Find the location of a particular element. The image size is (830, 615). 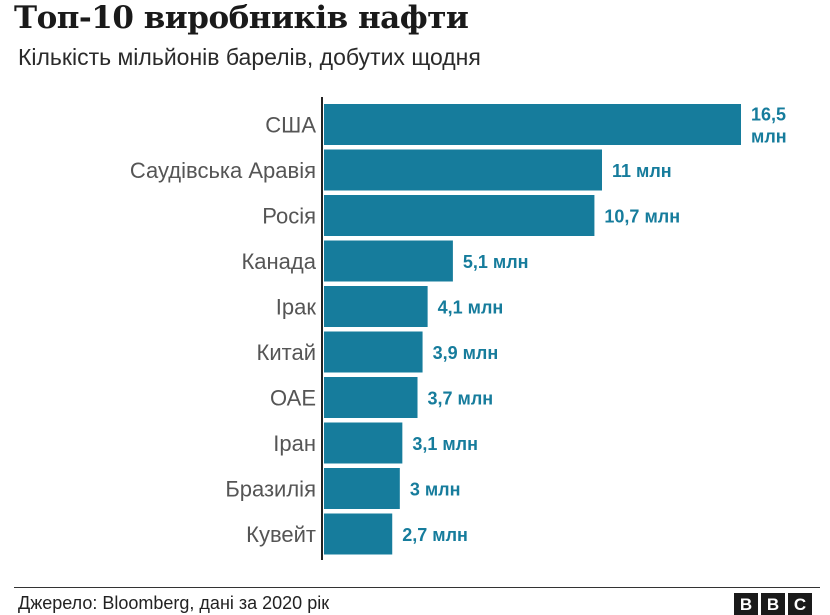

footer-divider is located at coordinates (417, 587).